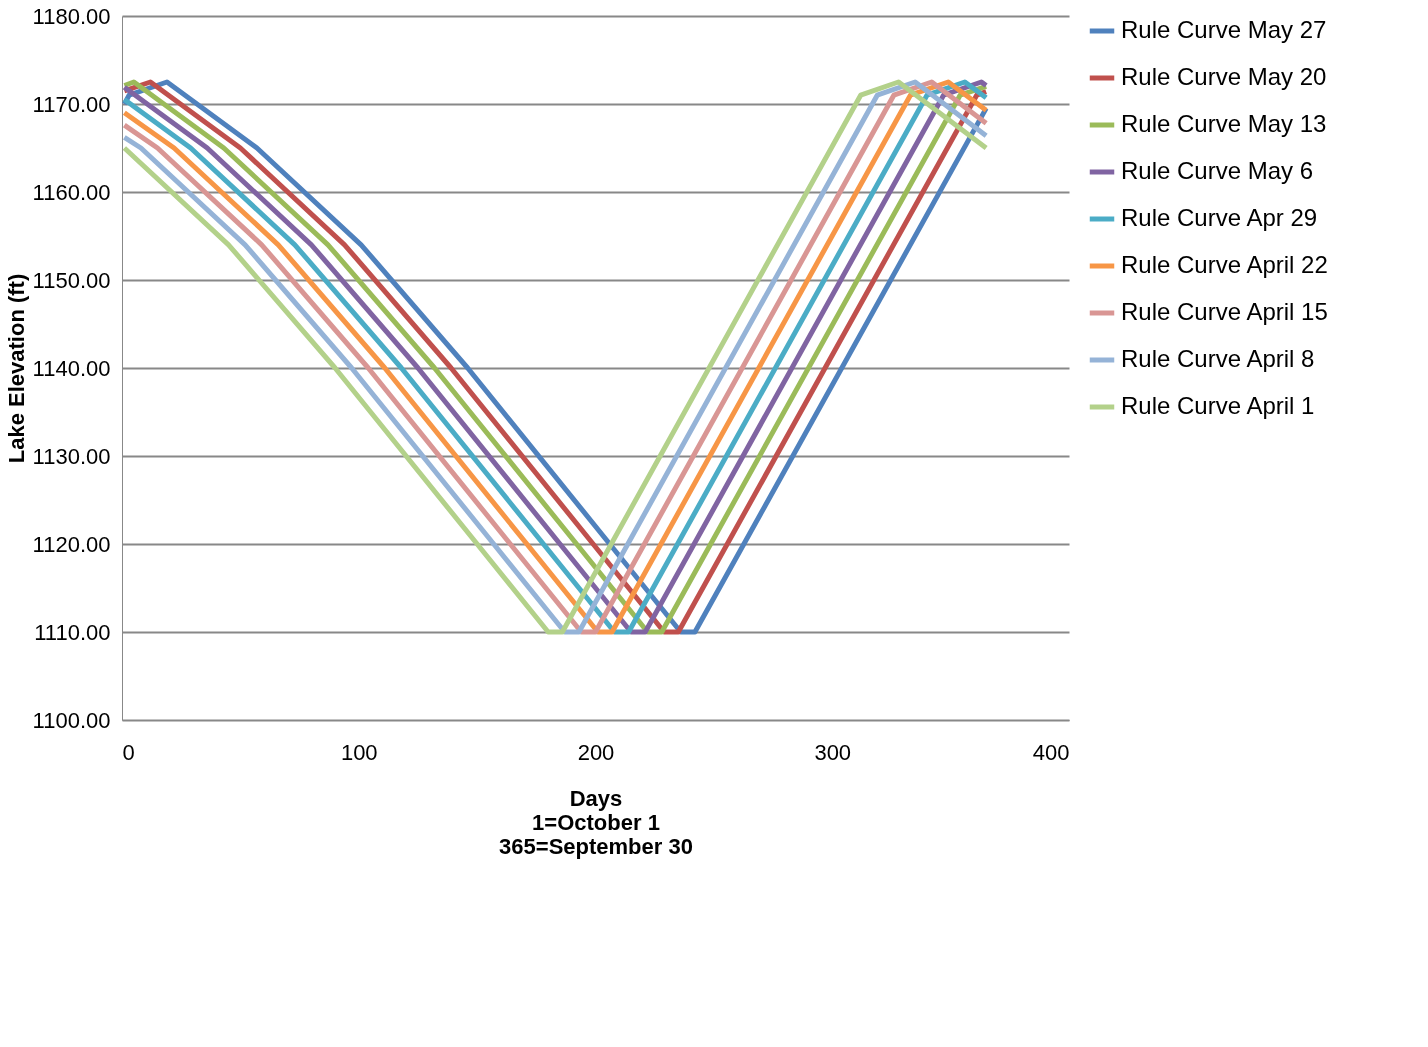 This screenshot has height=1047, width=1428. Describe the element at coordinates (71, 280) in the screenshot. I see `y-tick-label: 1150.00` at that location.